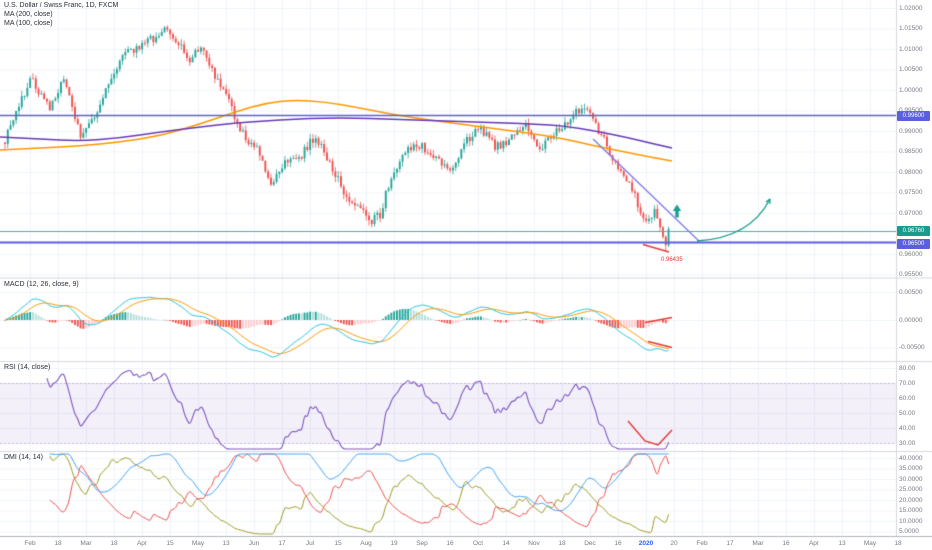 The image size is (932, 550). What do you see at coordinates (674, 543) in the screenshot?
I see `time-axis-label: 20` at bounding box center [674, 543].